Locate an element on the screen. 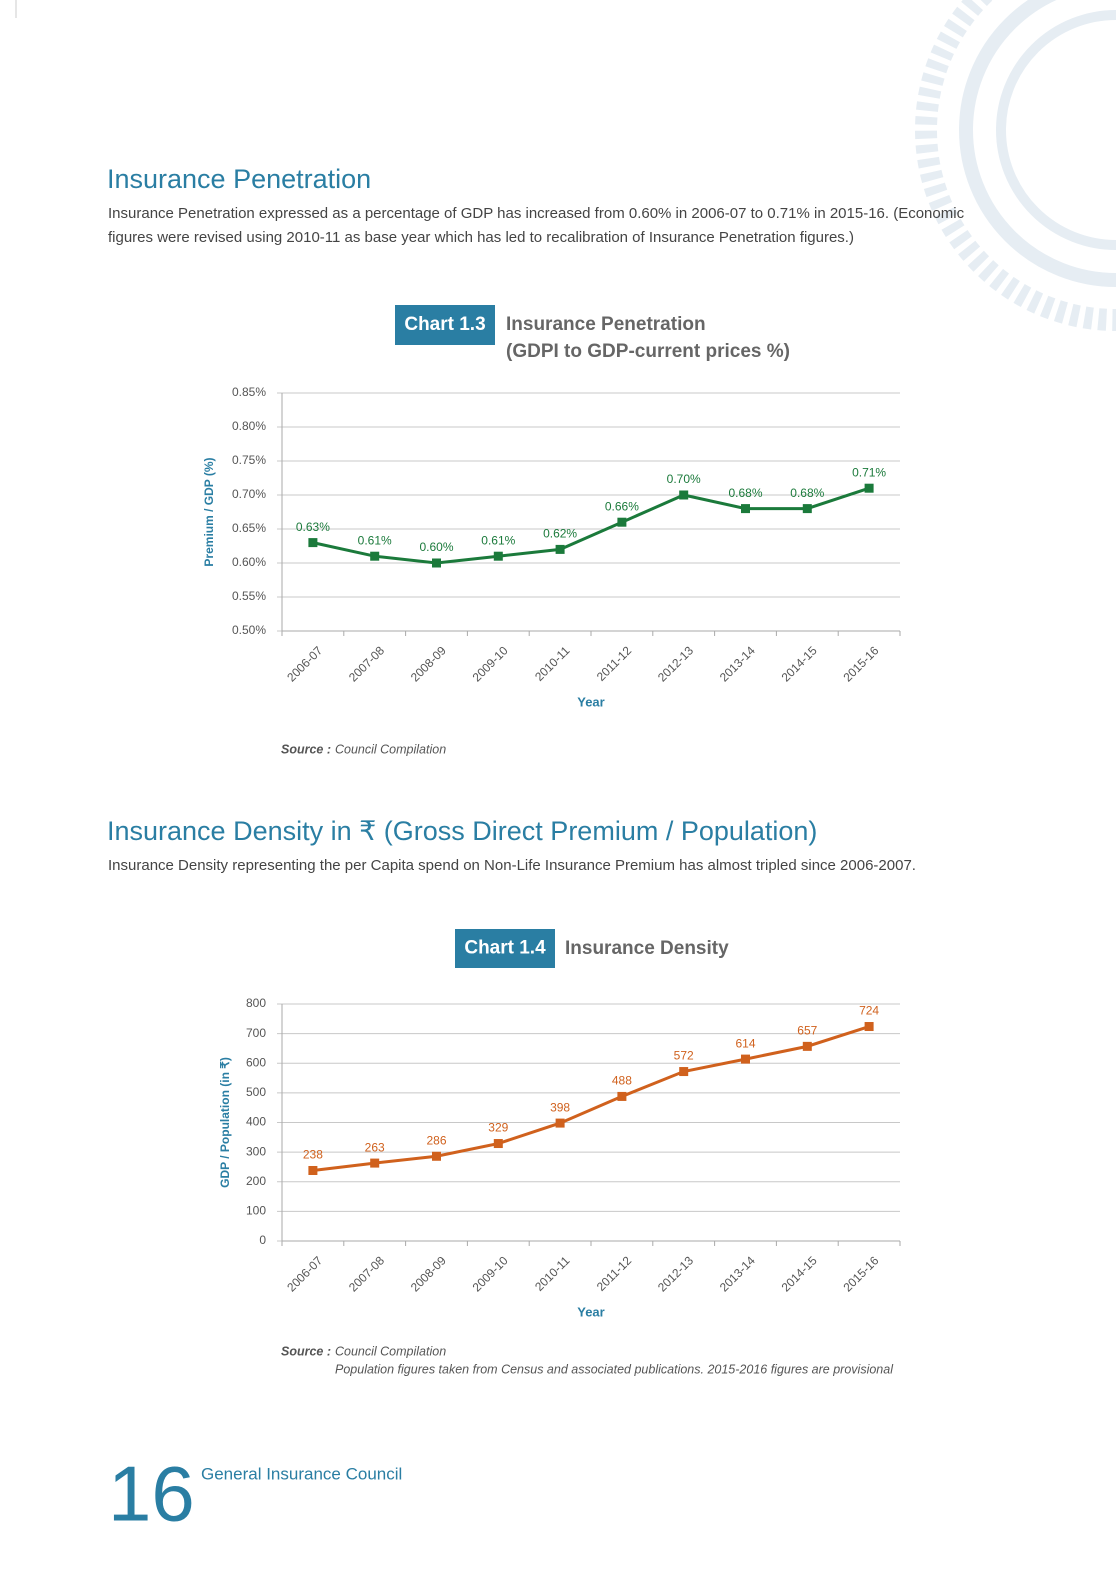  page-number: 16 is located at coordinates (151, 1494).